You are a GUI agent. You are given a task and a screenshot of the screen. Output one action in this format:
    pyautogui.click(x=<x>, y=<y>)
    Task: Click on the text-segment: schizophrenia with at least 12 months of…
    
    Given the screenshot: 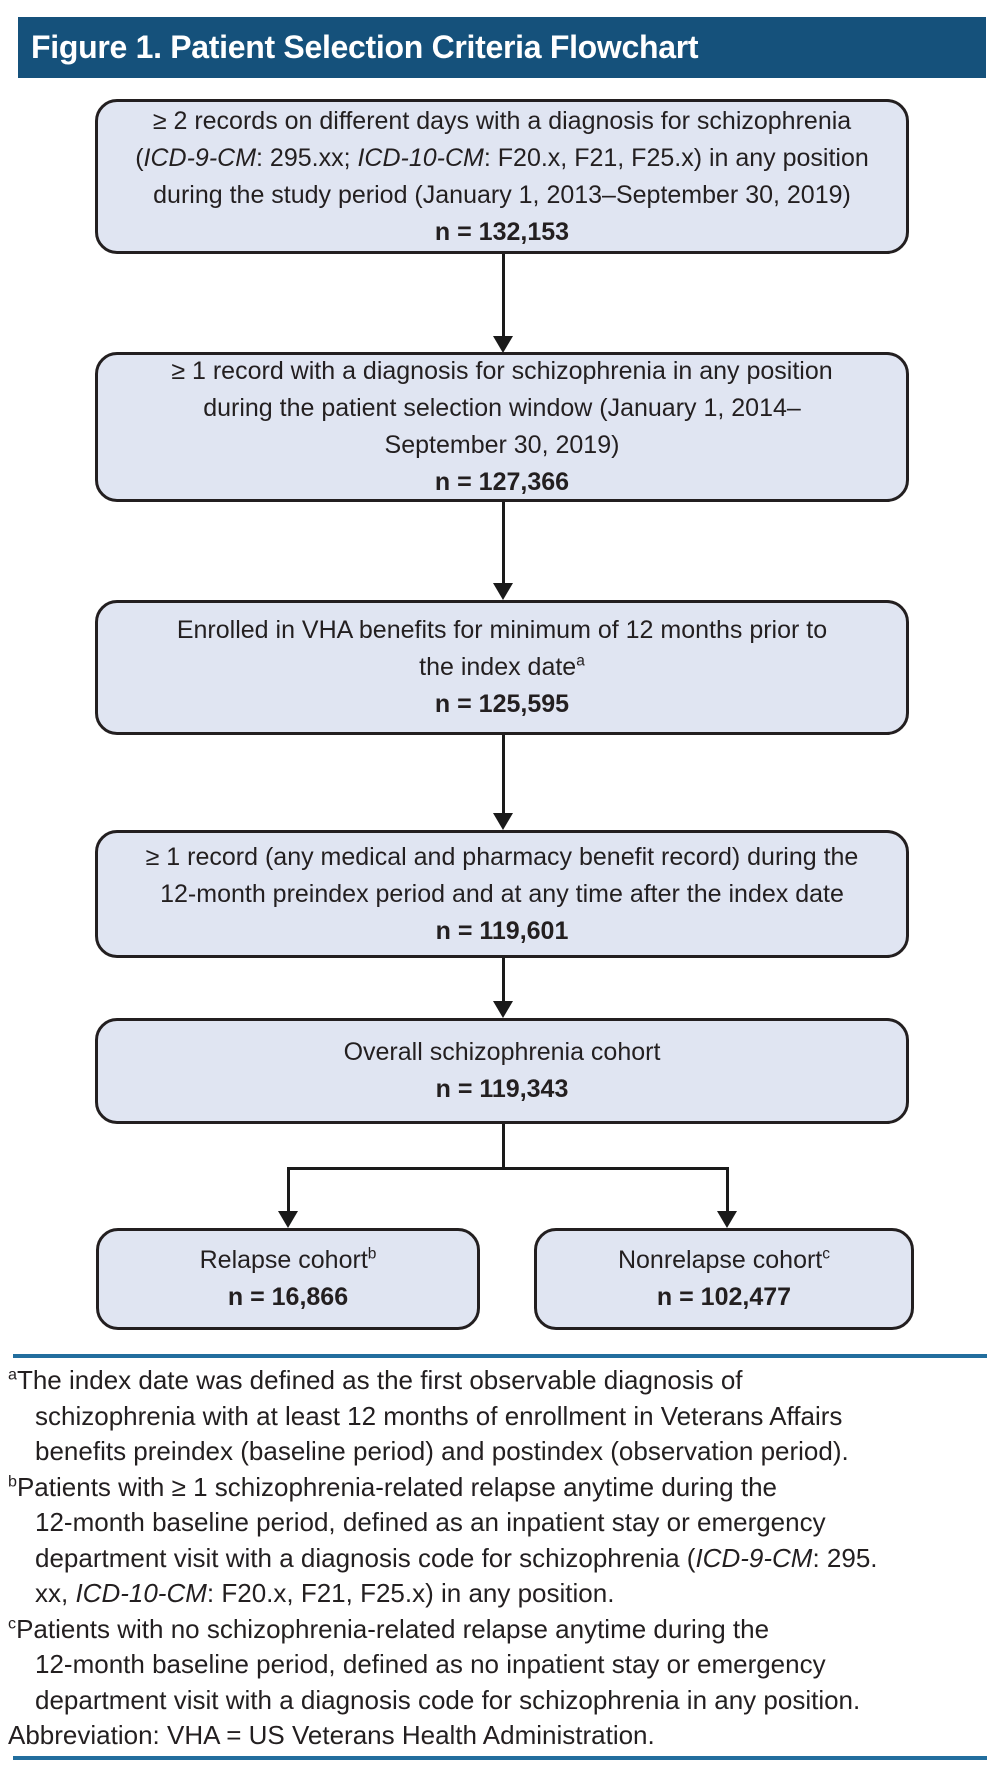 What is the action you would take?
    pyautogui.click(x=439, y=1415)
    